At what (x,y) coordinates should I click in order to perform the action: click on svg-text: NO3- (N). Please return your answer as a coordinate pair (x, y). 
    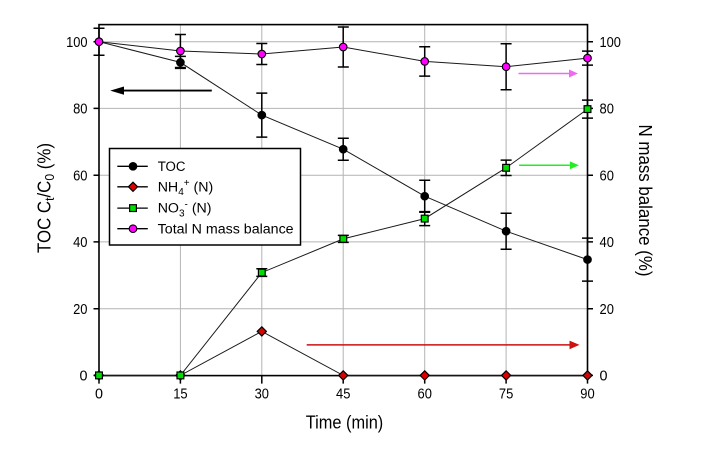
    Looking at the image, I should click on (185, 209).